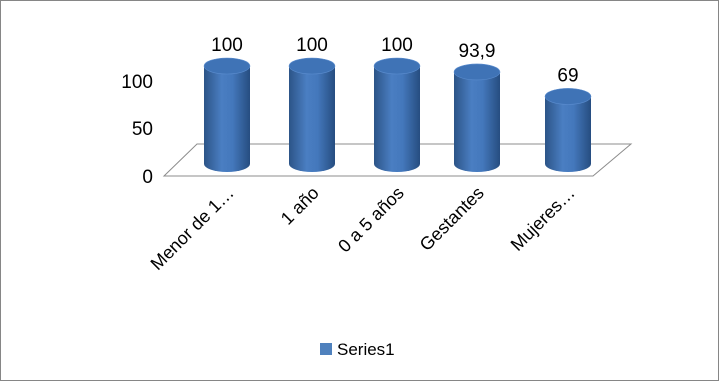 The image size is (719, 382). What do you see at coordinates (142, 129) in the screenshot?
I see `y-tick-label: 50` at bounding box center [142, 129].